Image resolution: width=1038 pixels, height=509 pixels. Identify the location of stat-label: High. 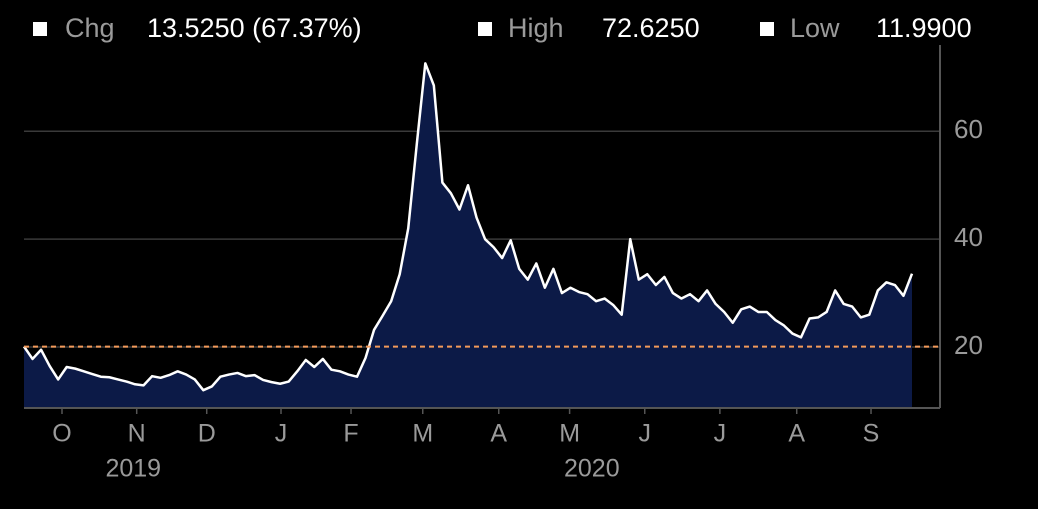
(536, 28).